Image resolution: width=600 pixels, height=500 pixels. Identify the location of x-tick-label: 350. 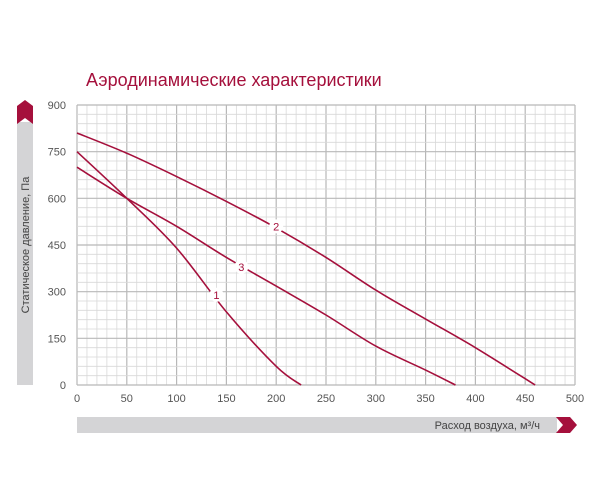
(425, 399).